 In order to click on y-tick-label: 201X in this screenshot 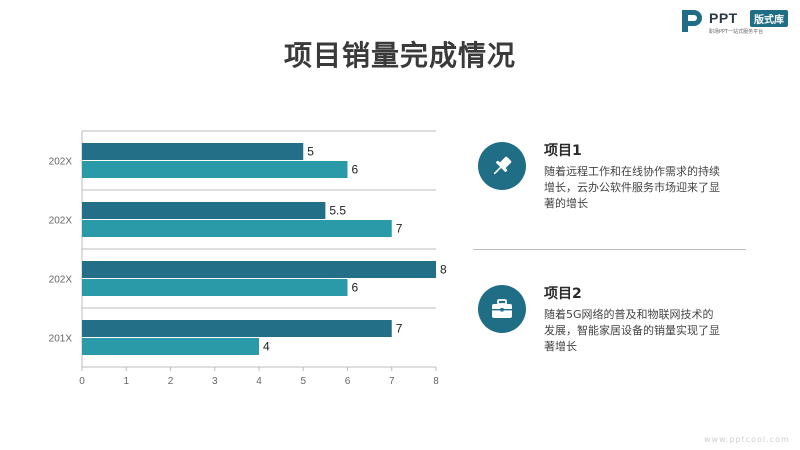, I will do `click(61, 339)`.